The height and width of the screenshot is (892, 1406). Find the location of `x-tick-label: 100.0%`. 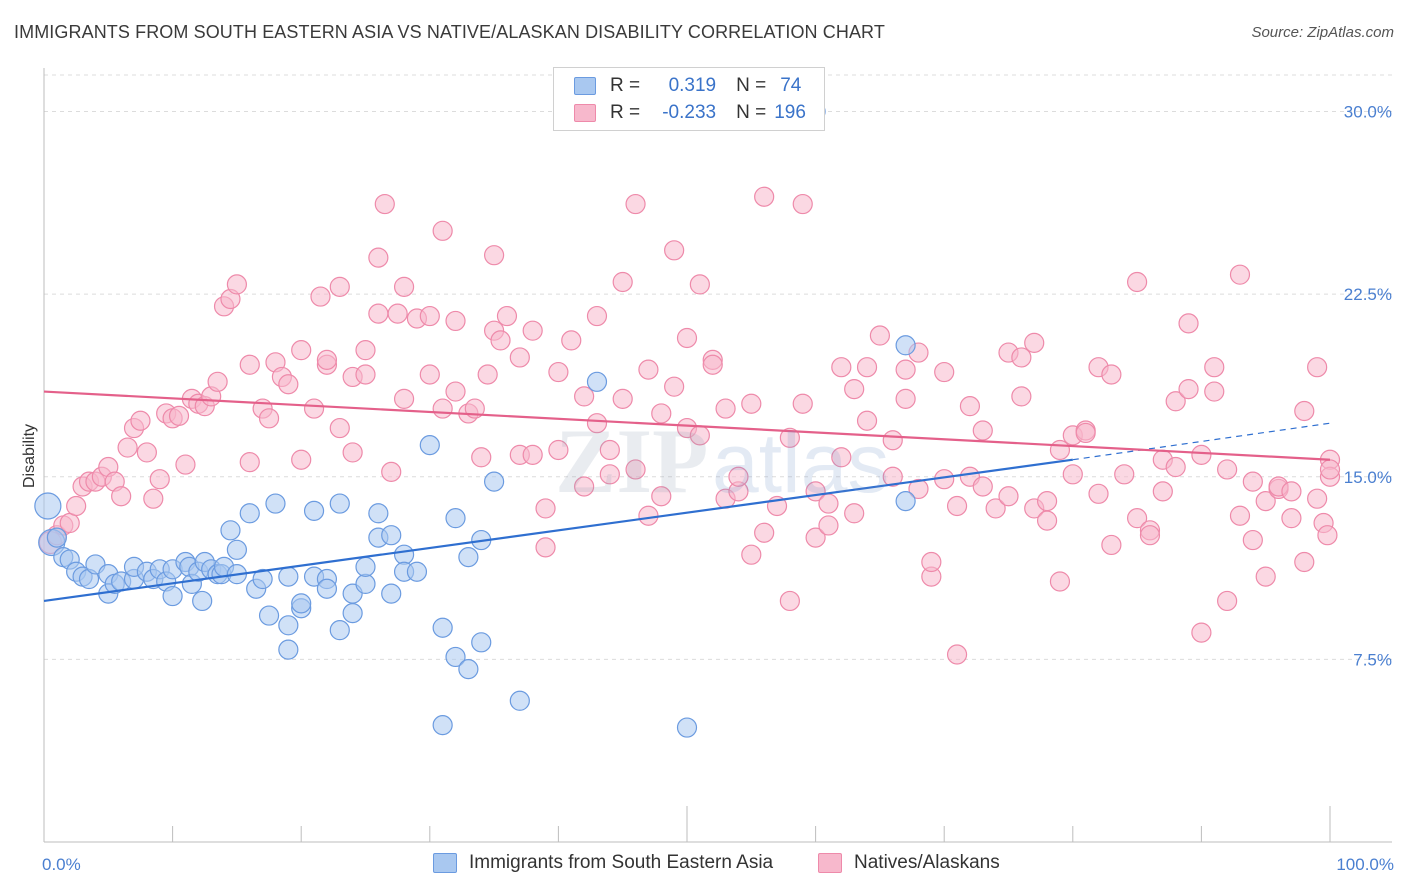

x-tick-label: 100.0% is located at coordinates (1365, 864).